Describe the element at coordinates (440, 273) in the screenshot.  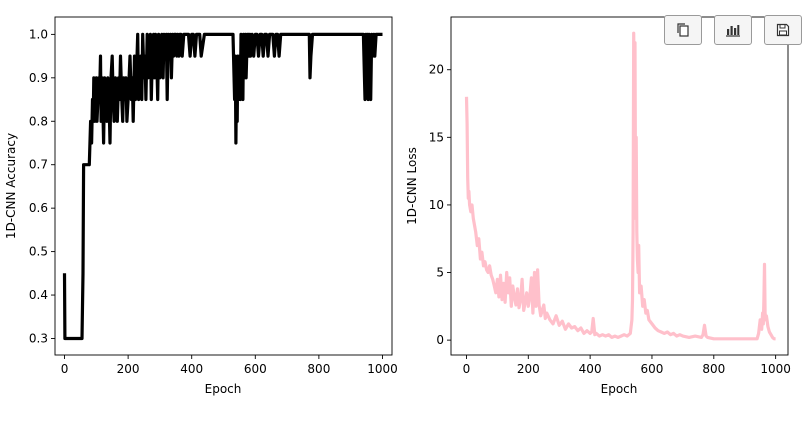
I see `loss-ytick-label: 5` at that location.